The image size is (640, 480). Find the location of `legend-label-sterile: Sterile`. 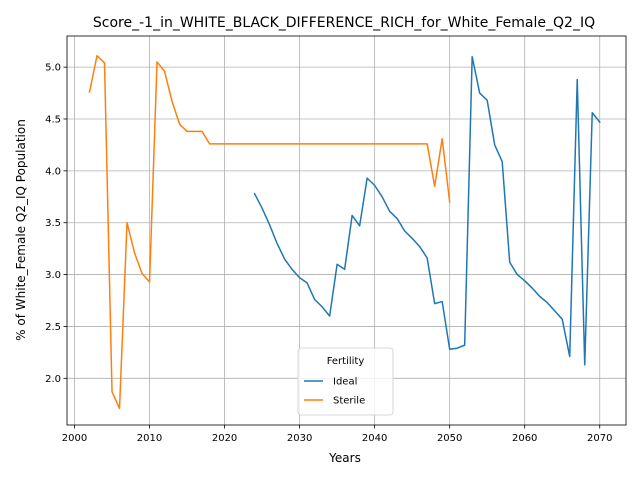

legend-label-sterile: Sterile is located at coordinates (349, 401).